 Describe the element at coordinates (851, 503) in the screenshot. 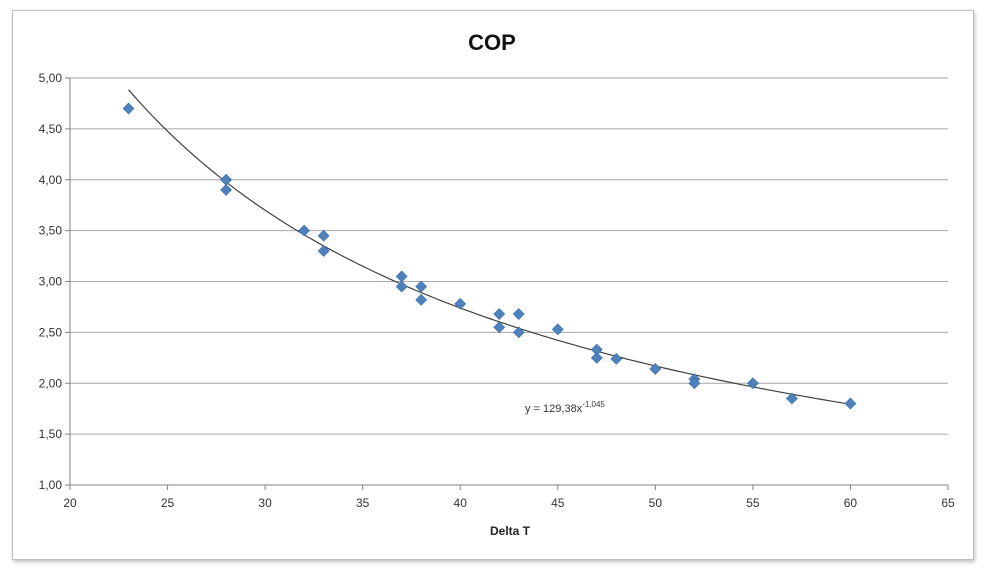

I see `x-tick-label: 60` at that location.